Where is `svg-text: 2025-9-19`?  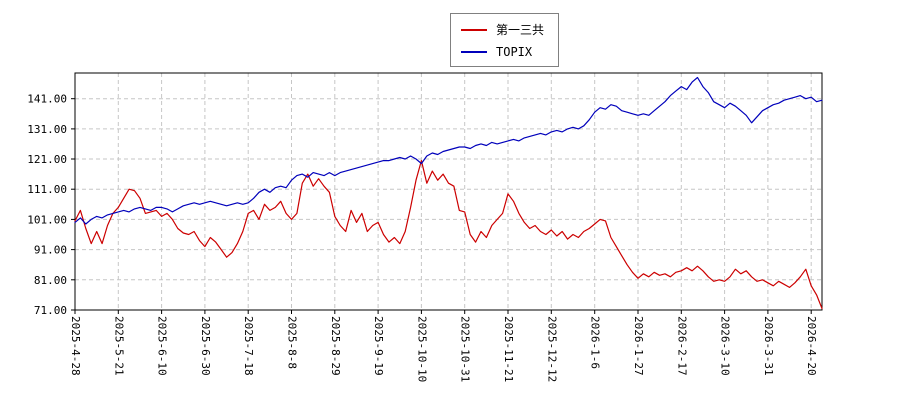
svg-text: 2025-9-19 is located at coordinates (378, 346).